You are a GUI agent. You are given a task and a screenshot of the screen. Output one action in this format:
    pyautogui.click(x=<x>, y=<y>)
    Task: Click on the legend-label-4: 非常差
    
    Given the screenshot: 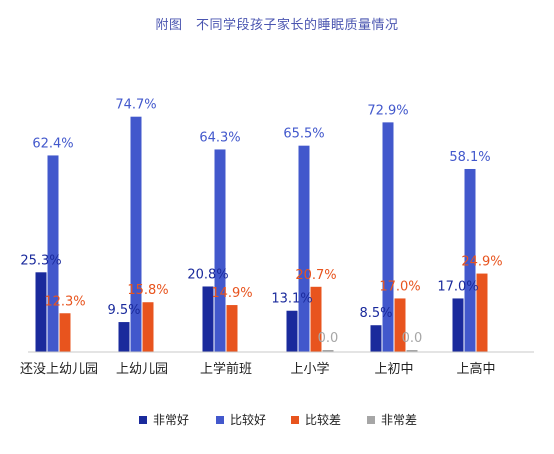 What is the action you would take?
    pyautogui.click(x=399, y=420)
    